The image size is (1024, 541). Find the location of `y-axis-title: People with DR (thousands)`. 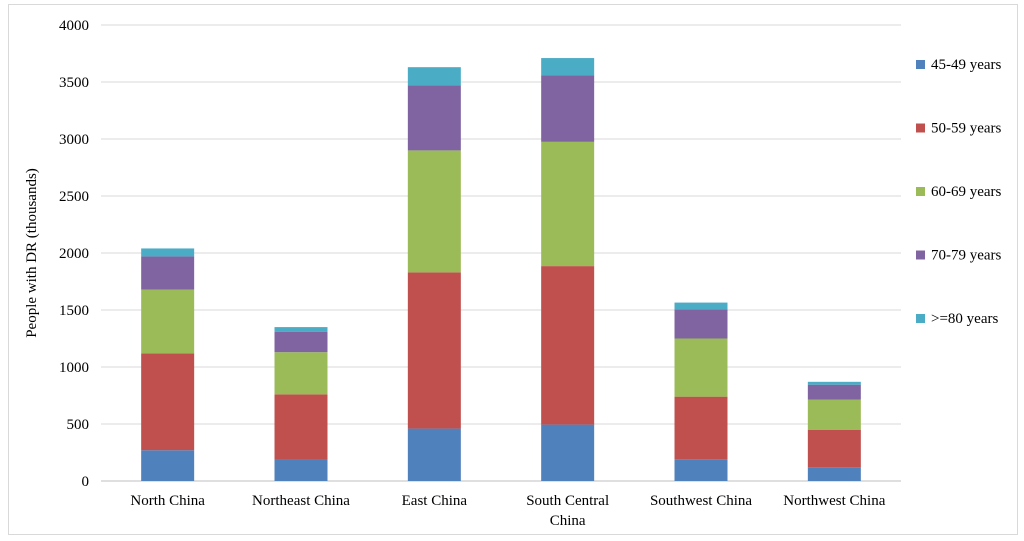

y-axis-title: People with DR (thousands) is located at coordinates (32, 253).